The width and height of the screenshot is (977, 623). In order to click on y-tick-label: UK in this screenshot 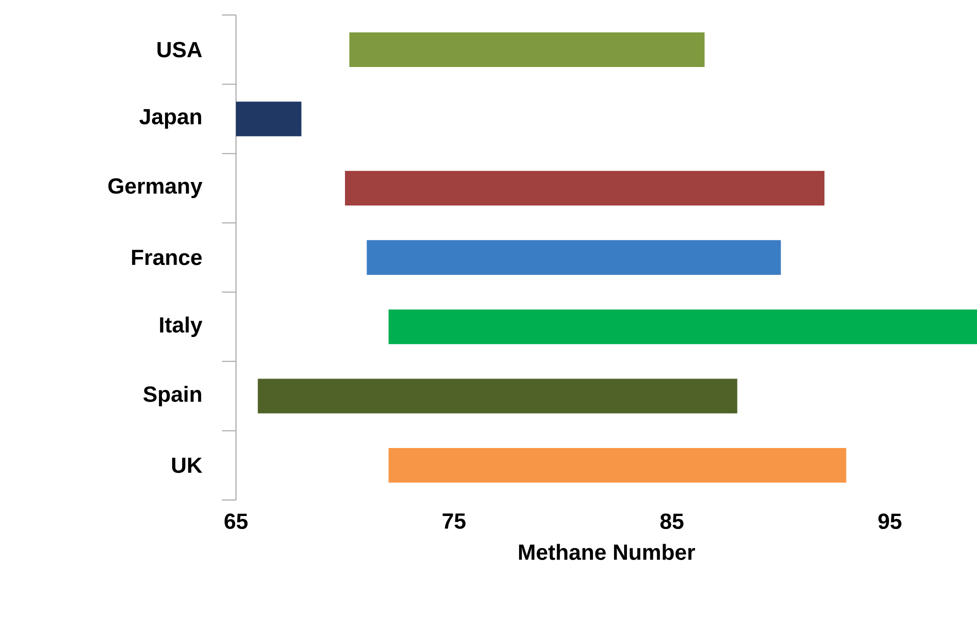, I will do `click(187, 466)`.